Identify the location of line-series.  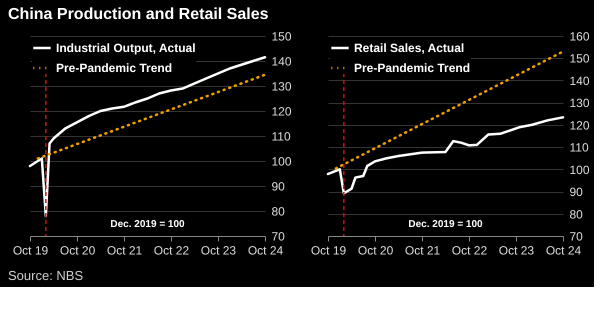
(445, 155).